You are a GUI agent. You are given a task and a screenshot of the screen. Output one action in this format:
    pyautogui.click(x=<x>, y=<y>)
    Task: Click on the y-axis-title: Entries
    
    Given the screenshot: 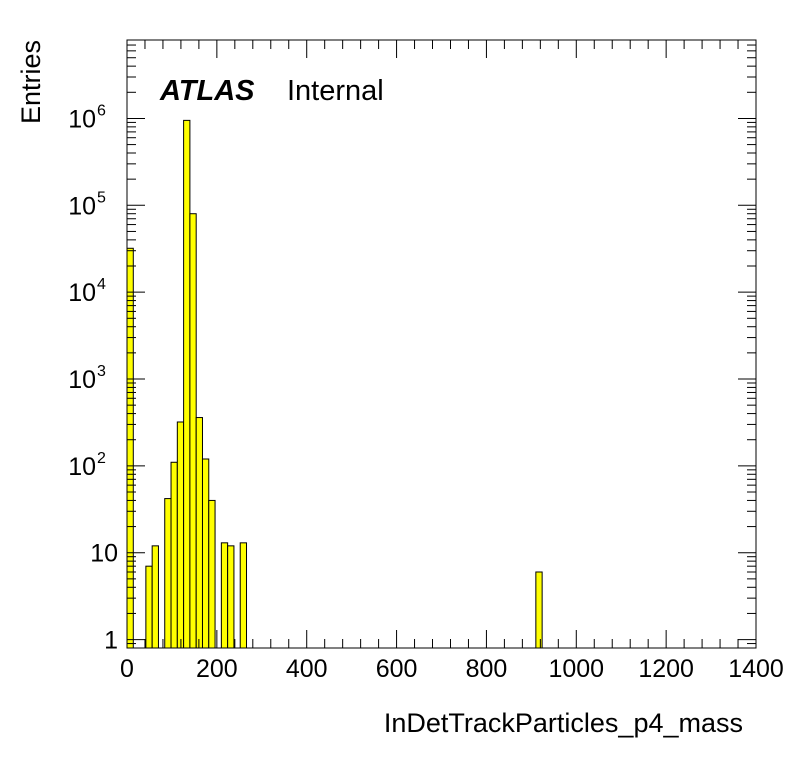 What is the action you would take?
    pyautogui.click(x=31, y=82)
    